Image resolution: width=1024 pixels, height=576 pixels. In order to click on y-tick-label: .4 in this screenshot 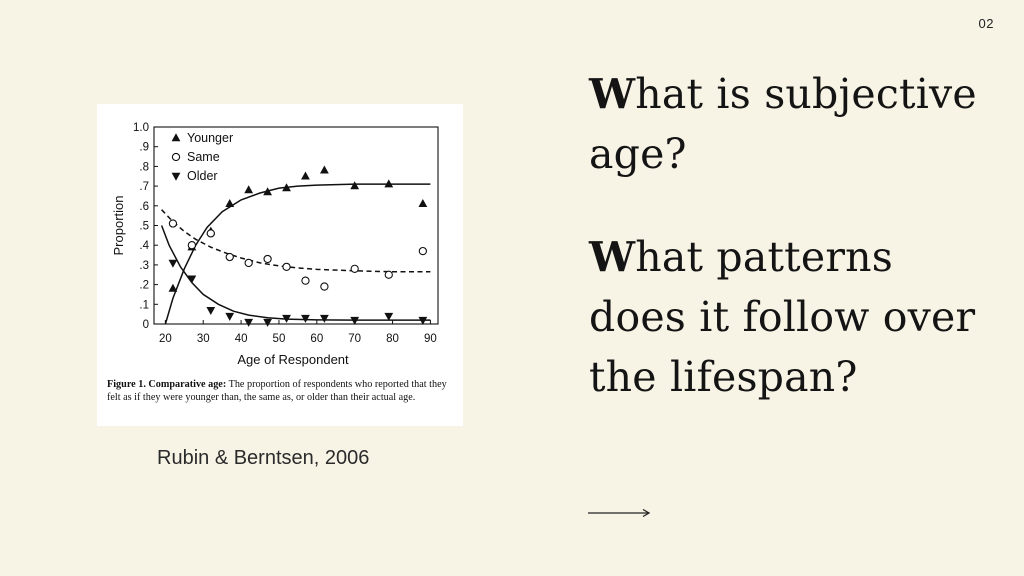, I will do `click(144, 246)`.